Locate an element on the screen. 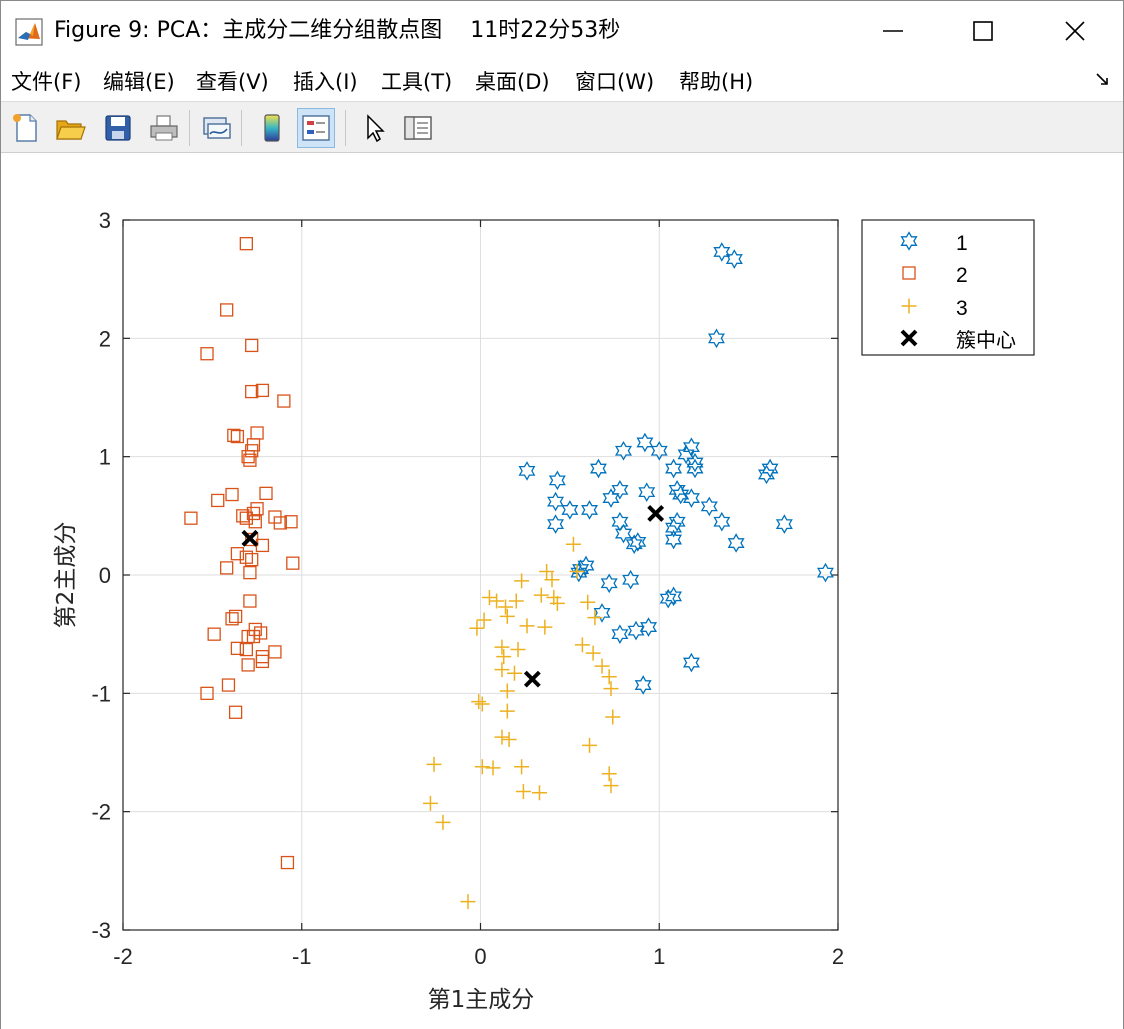 Image resolution: width=1124 pixels, height=1029 pixels. maximize-icon is located at coordinates (983, 31).